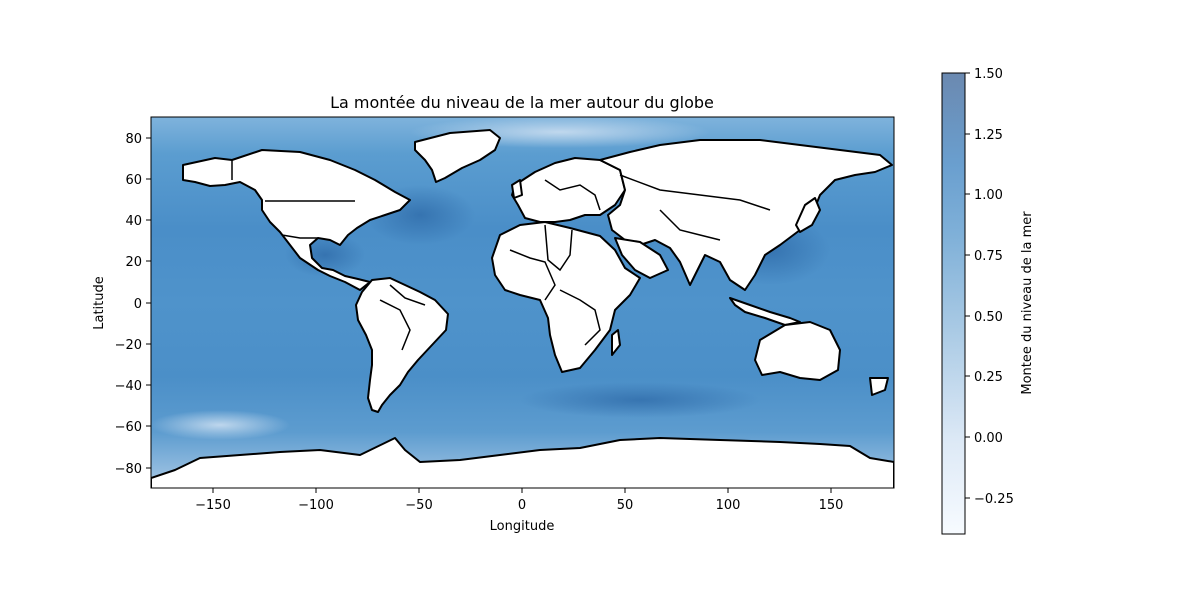  I want to click on new-zealand, so click(879, 386).